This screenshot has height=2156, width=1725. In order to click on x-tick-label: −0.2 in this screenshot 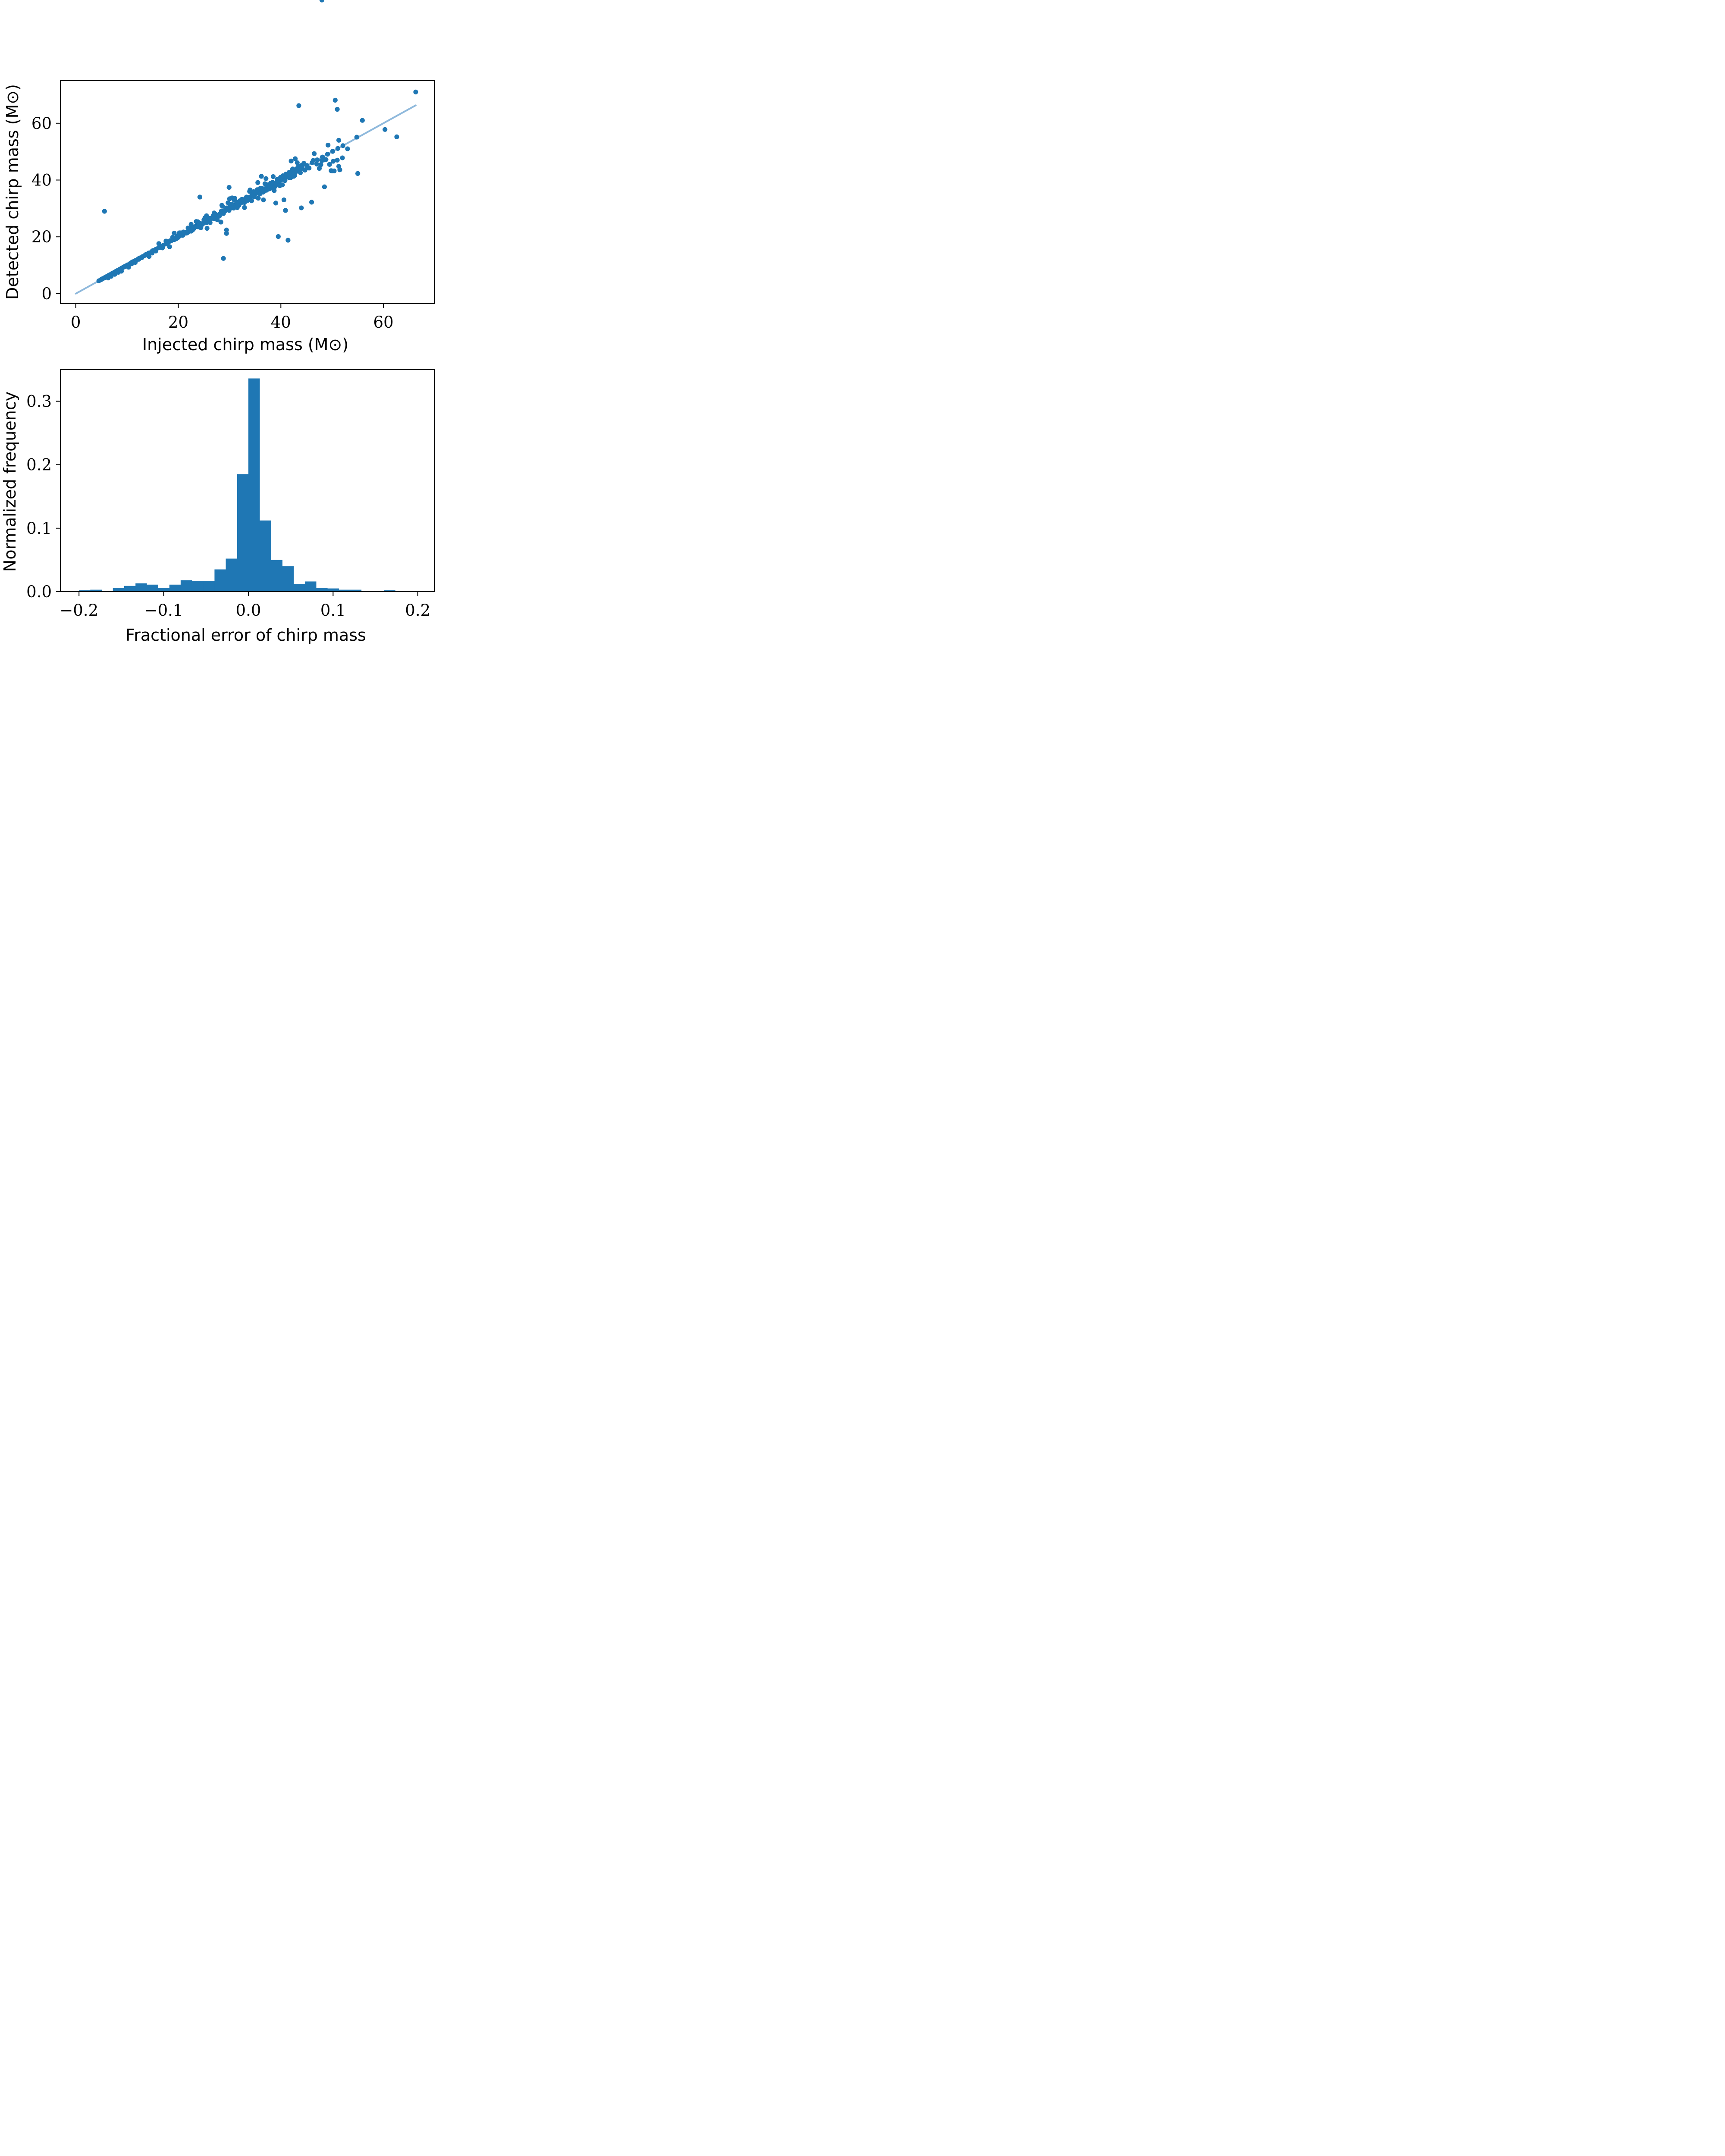, I will do `click(79, 610)`.